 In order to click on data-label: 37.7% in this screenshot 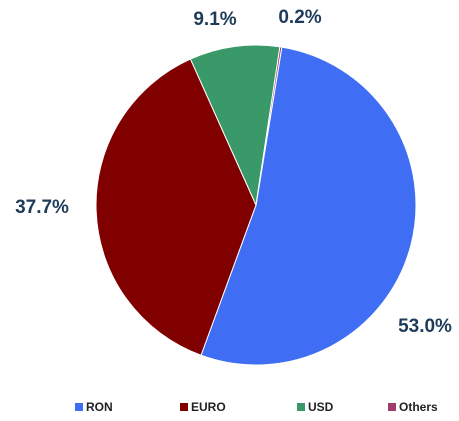, I will do `click(42, 207)`.